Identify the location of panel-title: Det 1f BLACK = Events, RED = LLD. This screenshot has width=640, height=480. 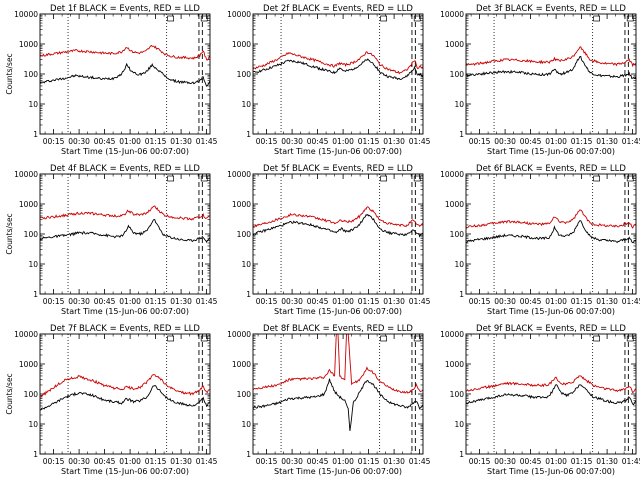
(125, 9).